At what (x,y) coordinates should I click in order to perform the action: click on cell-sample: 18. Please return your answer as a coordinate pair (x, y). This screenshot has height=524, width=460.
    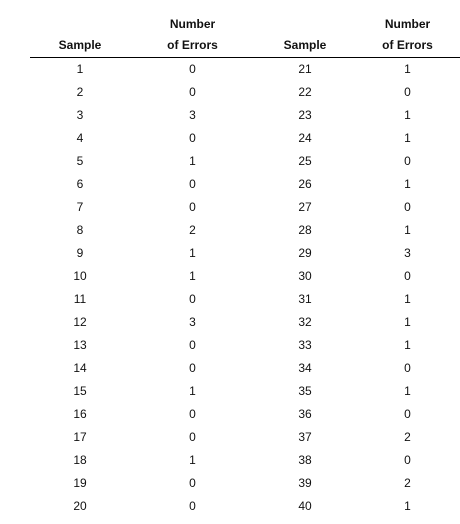
    Looking at the image, I should click on (80, 460).